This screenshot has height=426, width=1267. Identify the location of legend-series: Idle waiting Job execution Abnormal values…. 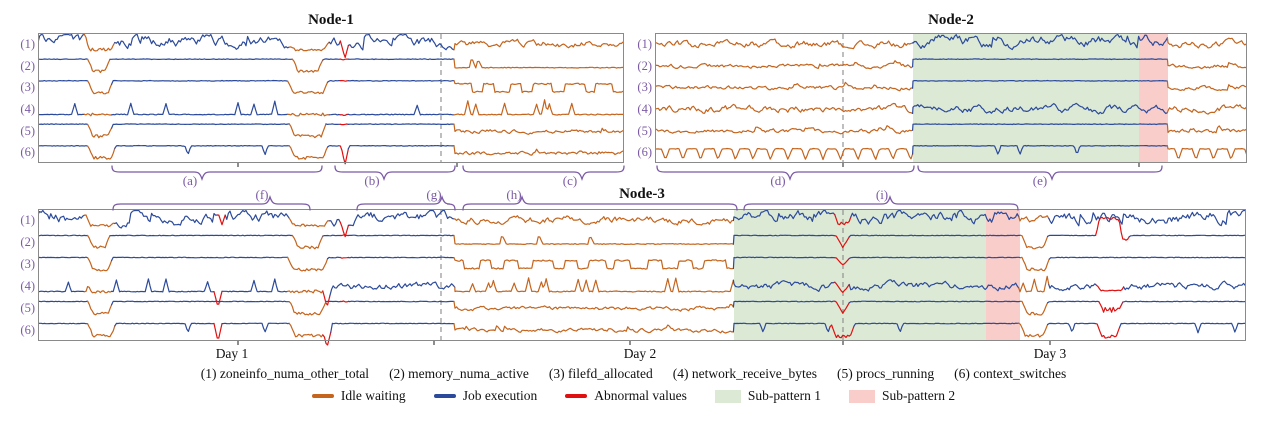
(633, 396).